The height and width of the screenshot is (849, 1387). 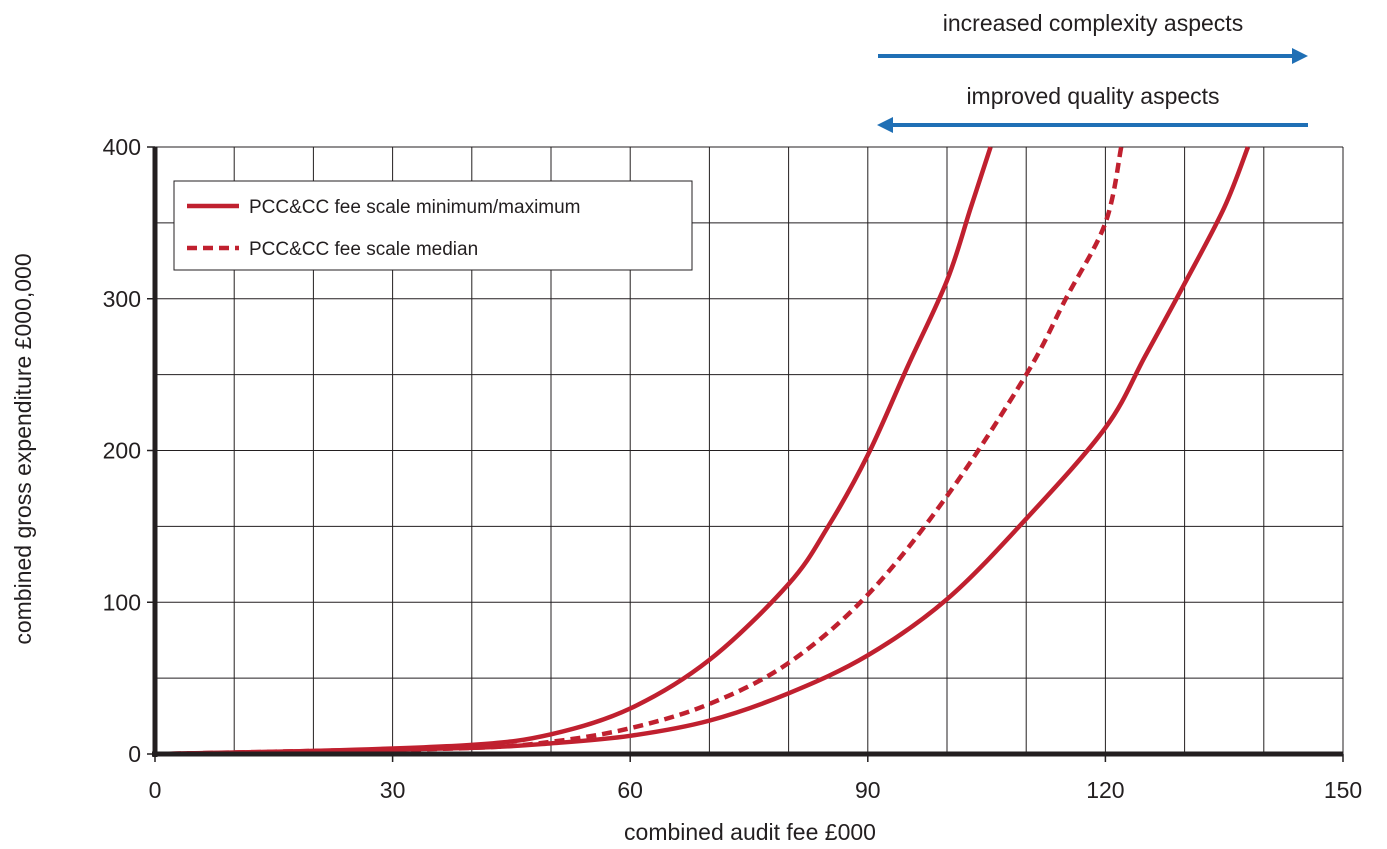 I want to click on y-tick-label: 100, so click(x=122, y=602).